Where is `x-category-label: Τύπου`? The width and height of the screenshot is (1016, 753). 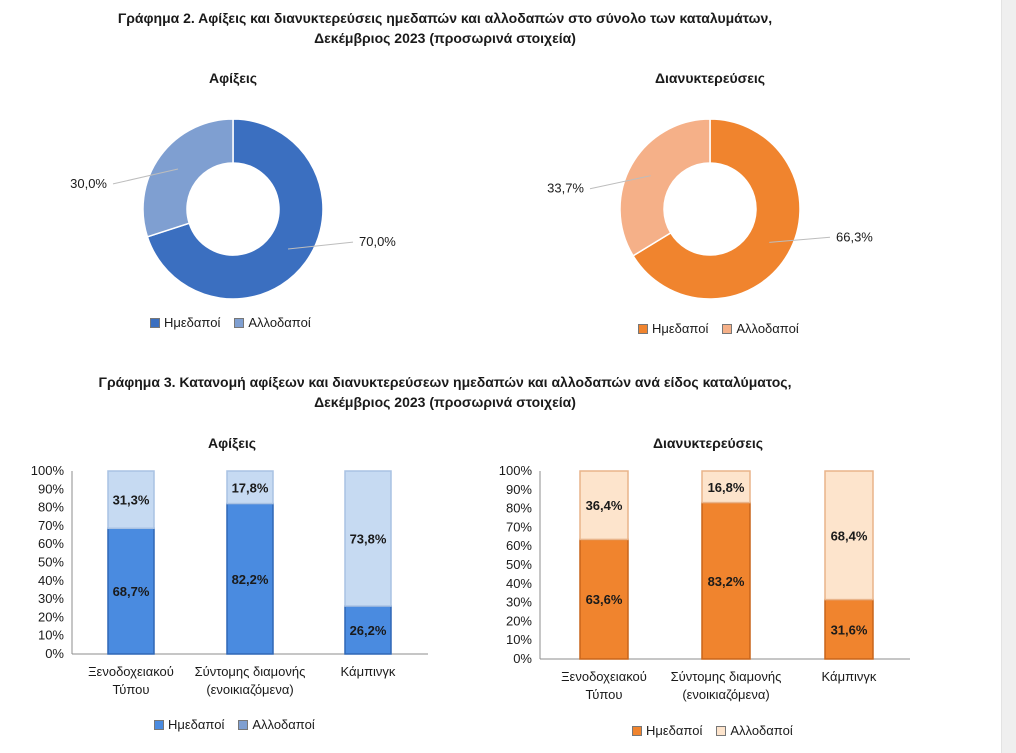
x-category-label: Τύπου is located at coordinates (603, 694).